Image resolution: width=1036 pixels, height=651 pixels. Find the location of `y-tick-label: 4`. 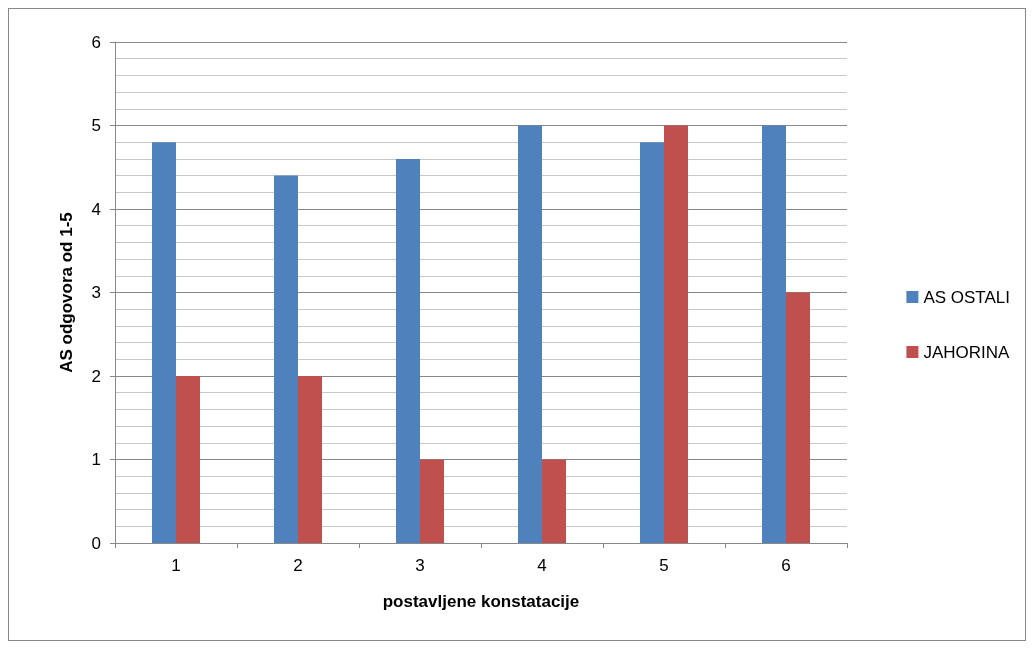

y-tick-label: 4 is located at coordinates (96, 209).